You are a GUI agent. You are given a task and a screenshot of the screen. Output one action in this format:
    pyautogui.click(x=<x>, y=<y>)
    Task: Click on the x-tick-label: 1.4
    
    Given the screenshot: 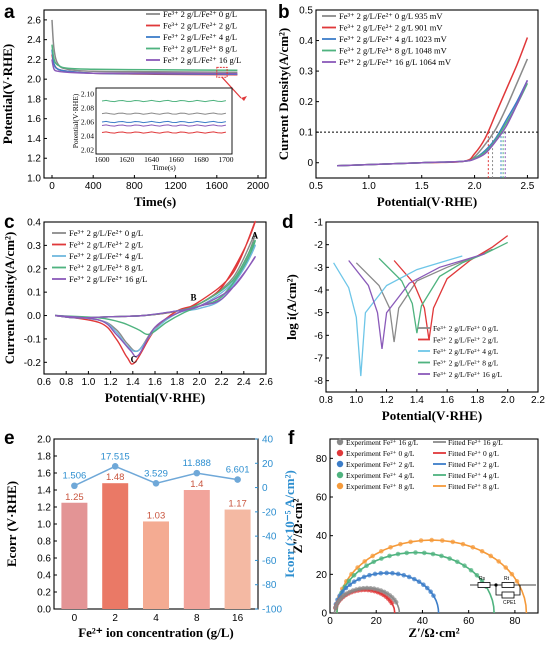 What is the action you would take?
    pyautogui.click(x=417, y=400)
    